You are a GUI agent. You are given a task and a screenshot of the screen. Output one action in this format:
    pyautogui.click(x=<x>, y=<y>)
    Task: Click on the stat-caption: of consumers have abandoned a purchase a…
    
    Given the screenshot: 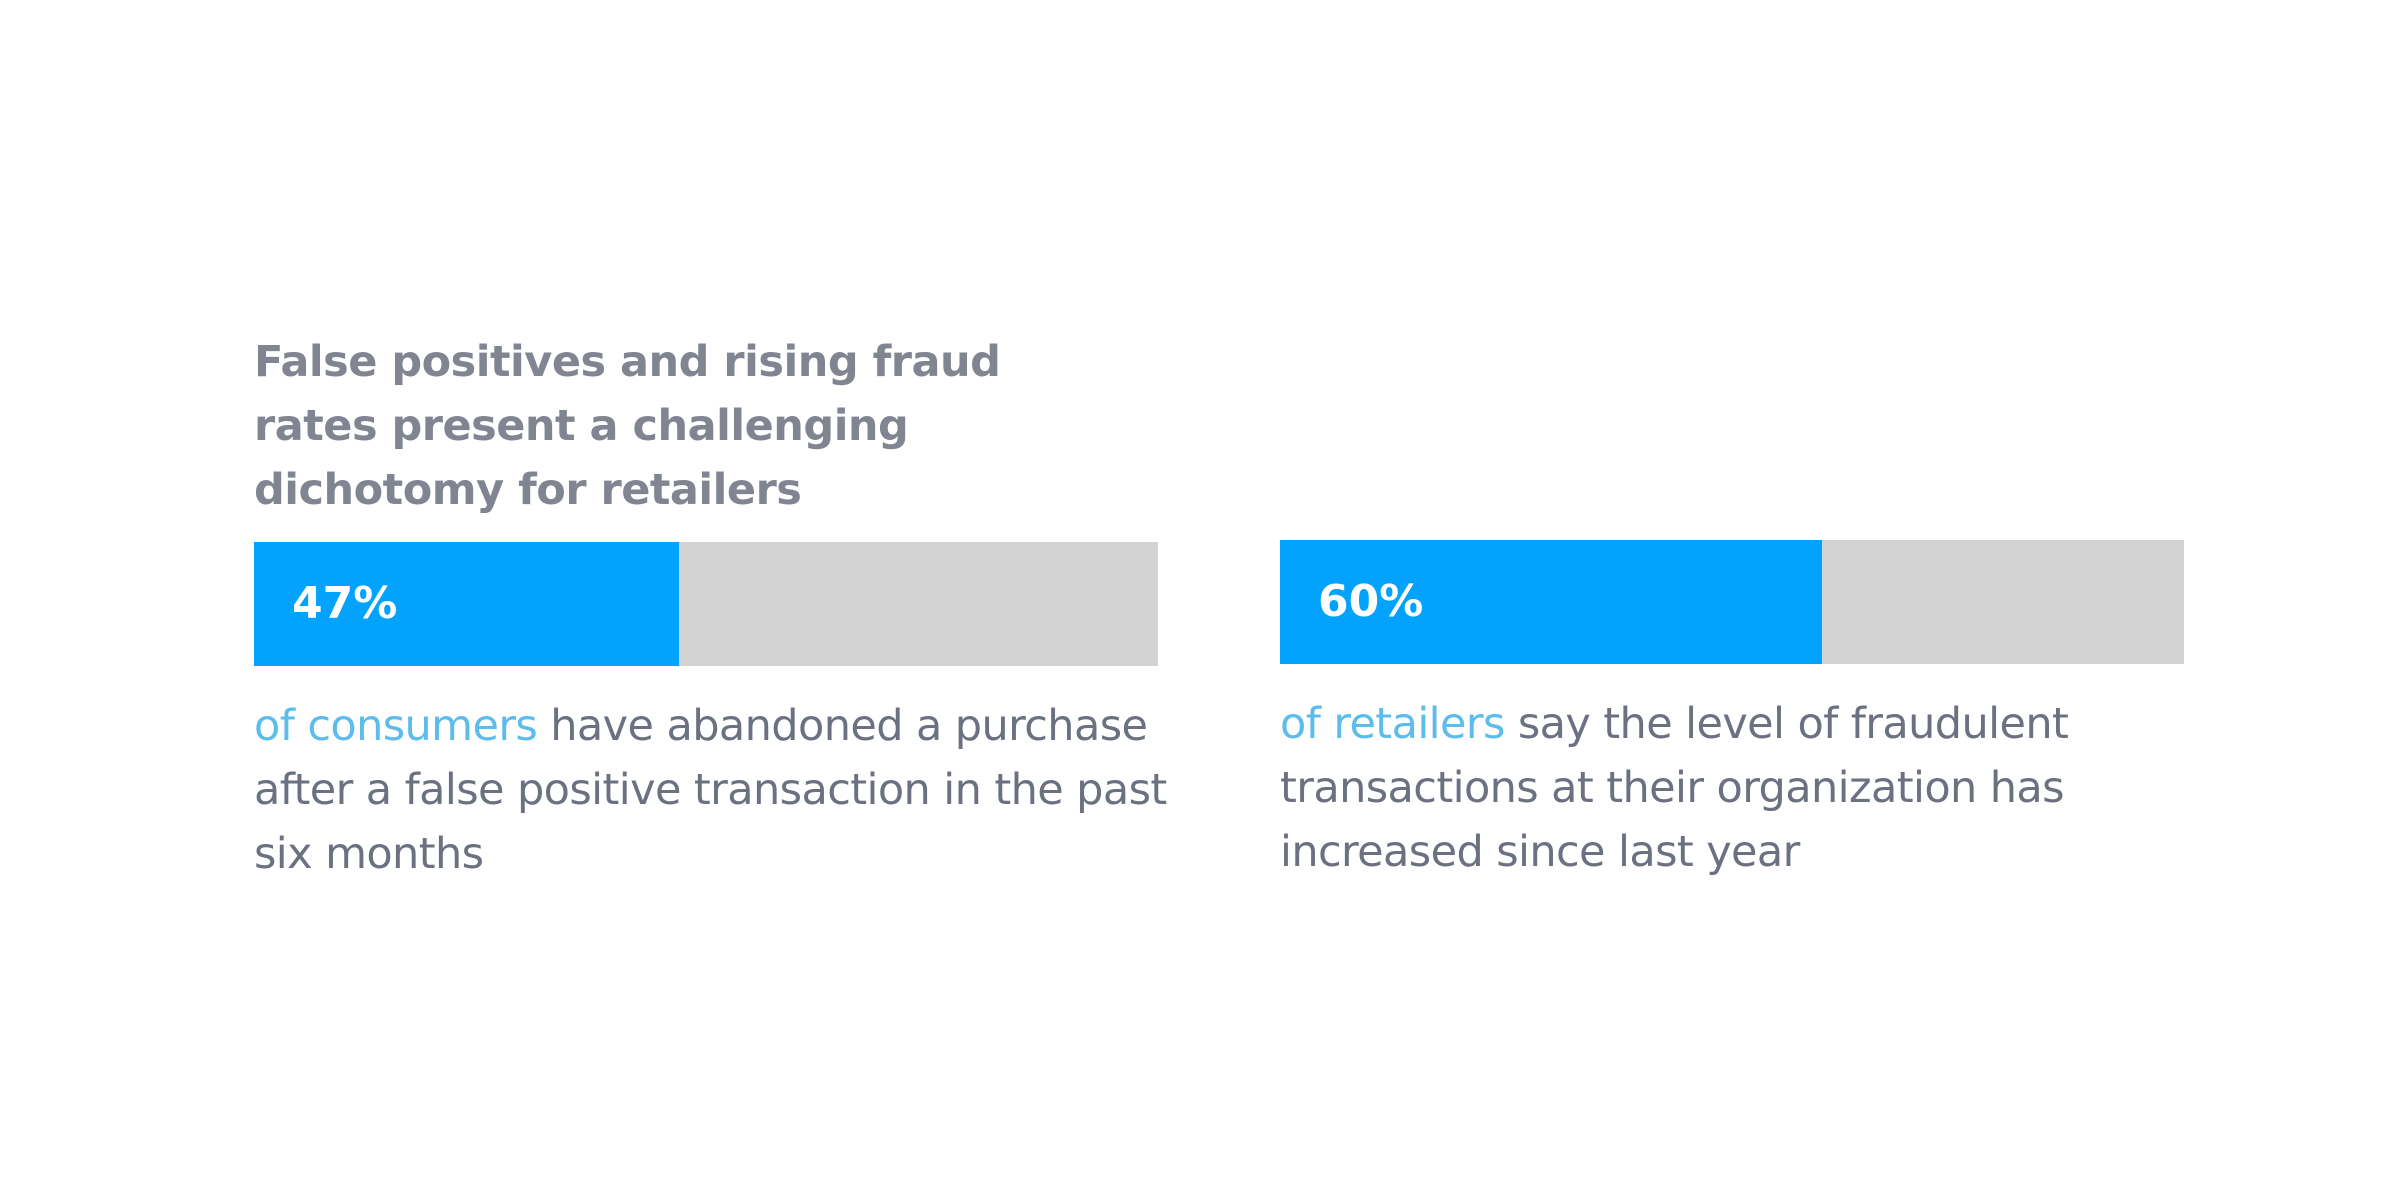 What is the action you would take?
    pyautogui.click(x=714, y=790)
    